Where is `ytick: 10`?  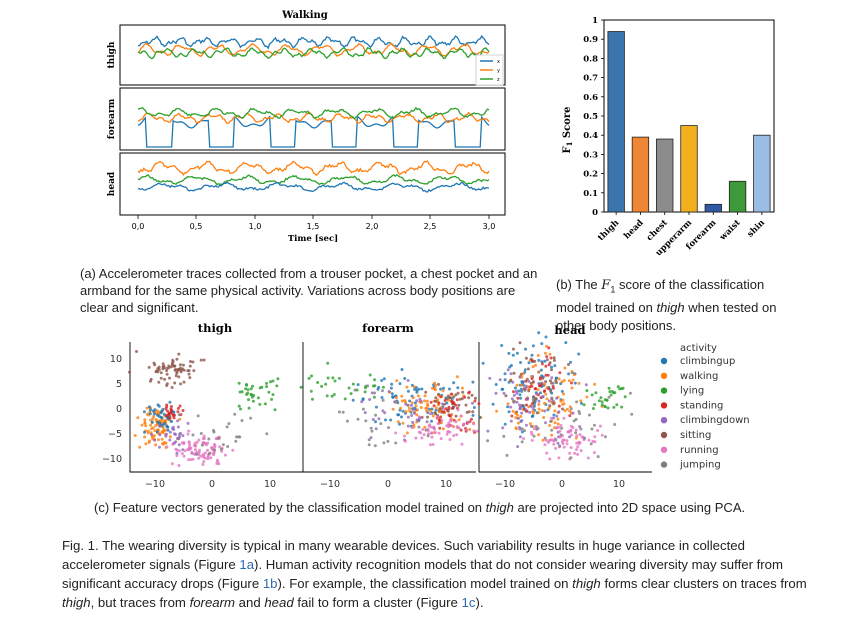 ytick: 10 is located at coordinates (116, 359).